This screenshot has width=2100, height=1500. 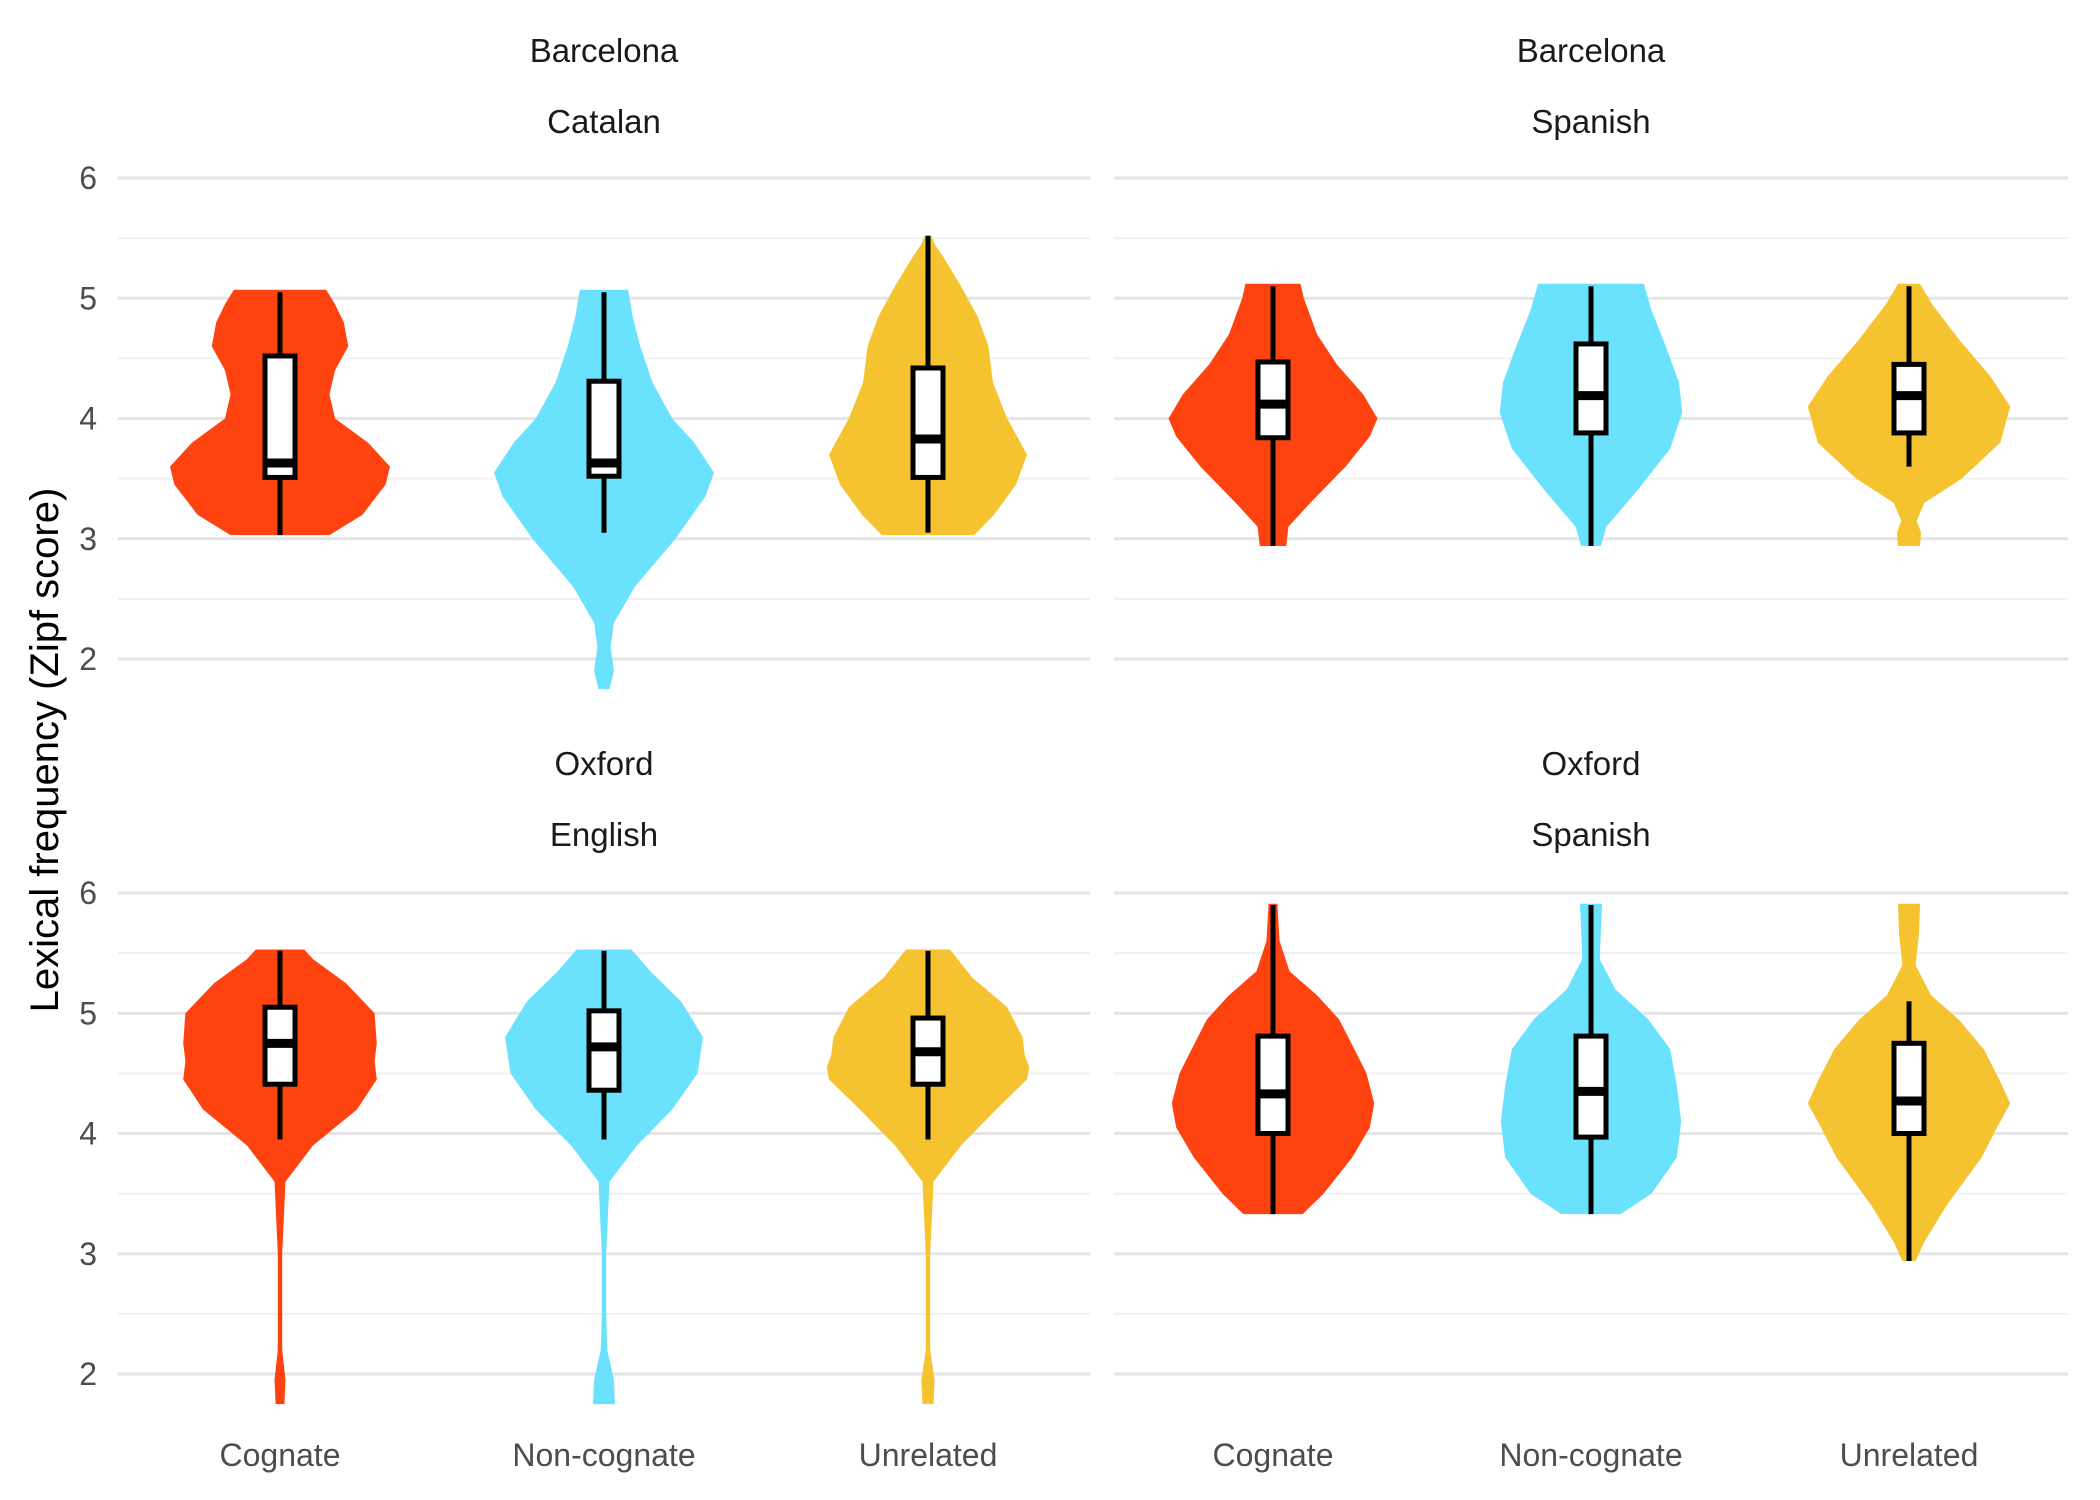 What do you see at coordinates (604, 121) in the screenshot?
I see `facet-strip-label: Catalan` at bounding box center [604, 121].